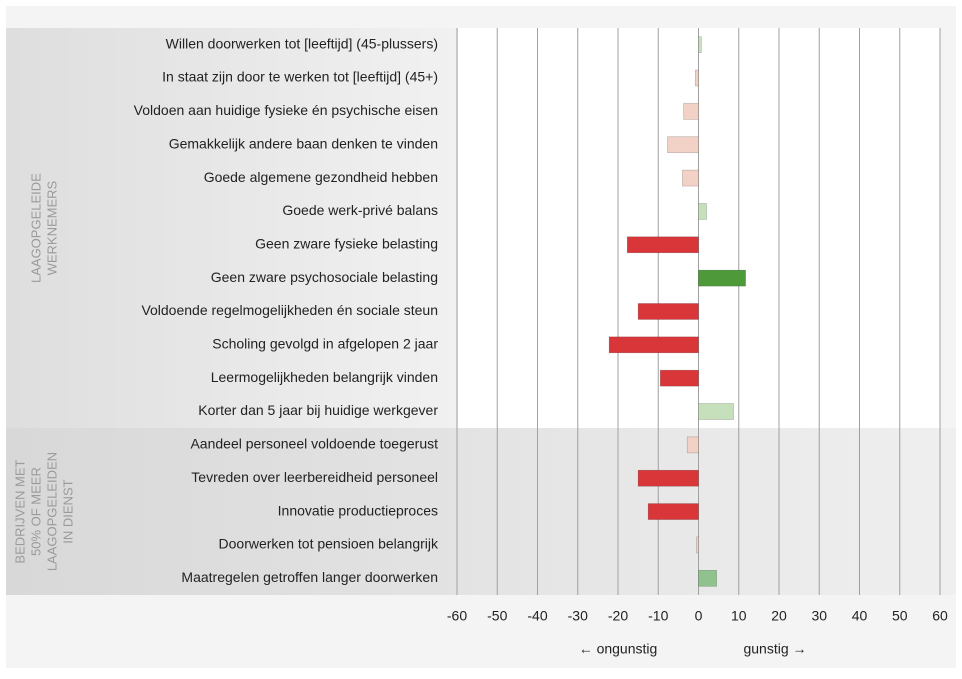 Image resolution: width=962 pixels, height=679 pixels. What do you see at coordinates (325, 344) in the screenshot?
I see `y-tick-label: Scholing gevolgd in afgelopen 2 jaar` at bounding box center [325, 344].